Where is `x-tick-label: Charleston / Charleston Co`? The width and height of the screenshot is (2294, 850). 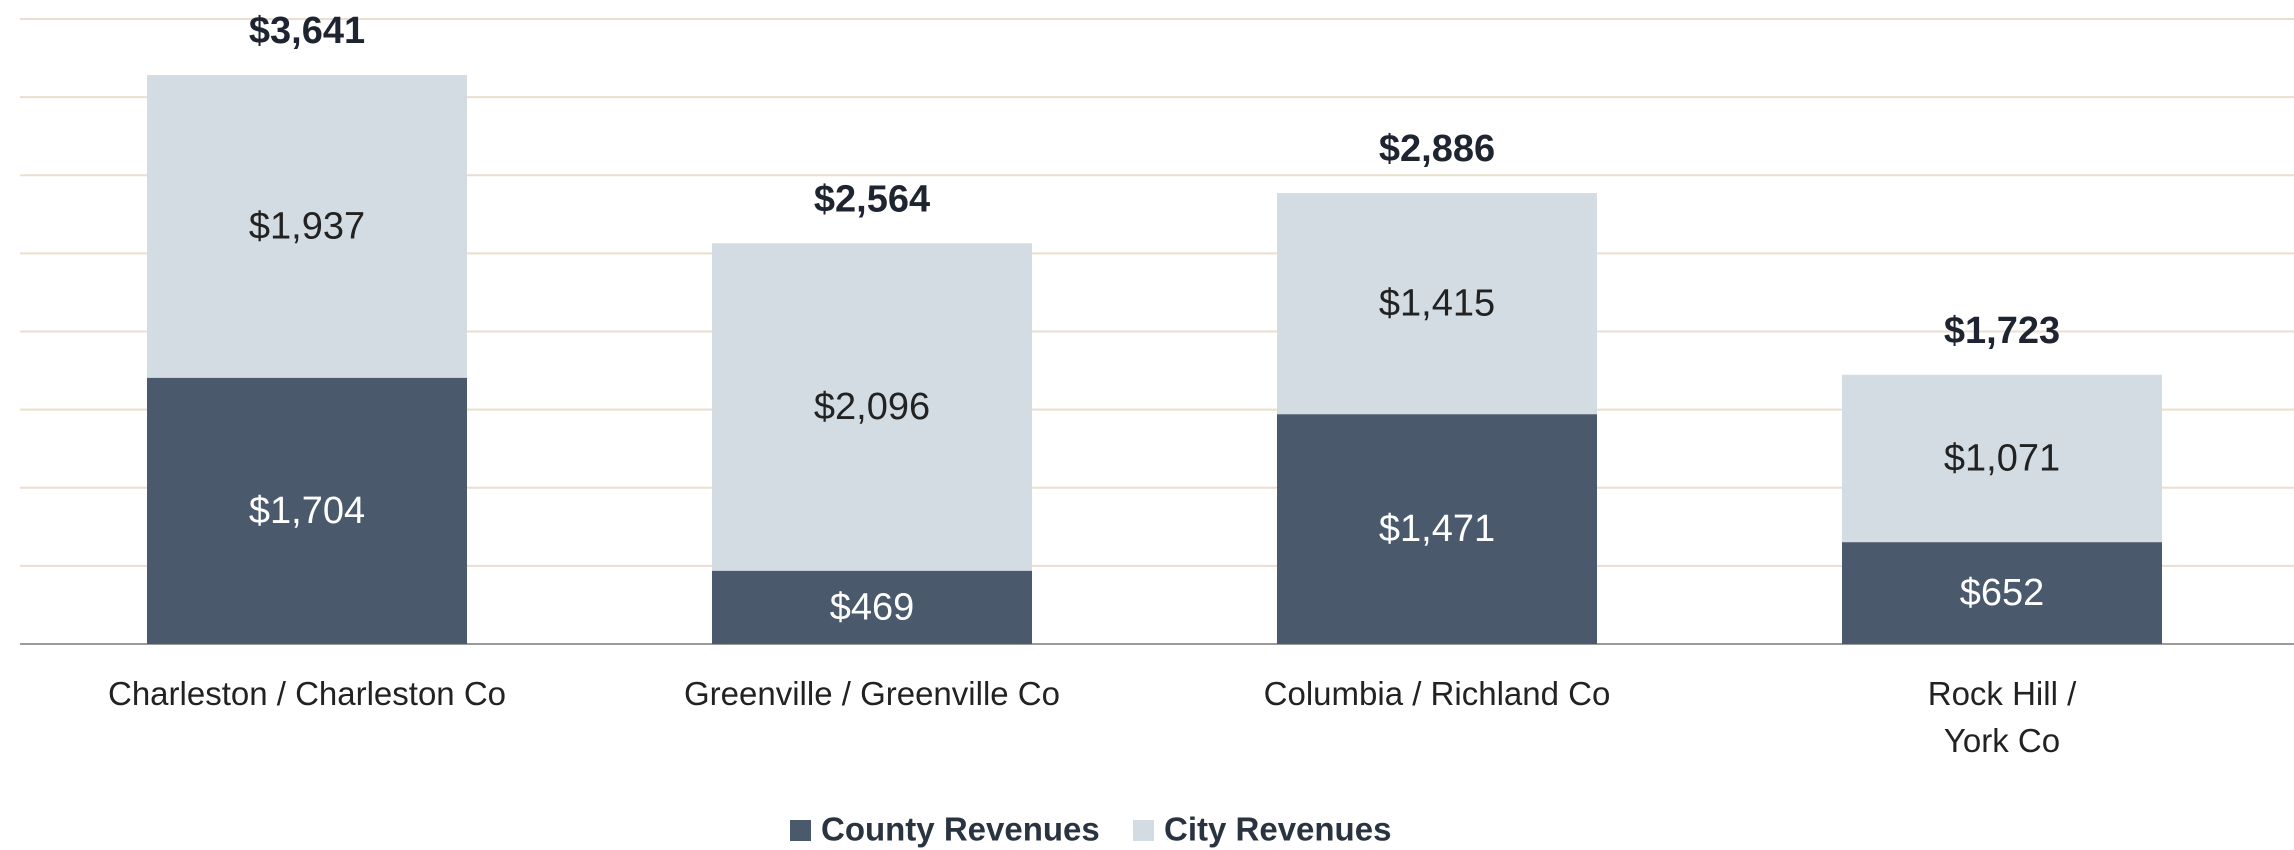
x-tick-label: Charleston / Charleston Co is located at coordinates (307, 693).